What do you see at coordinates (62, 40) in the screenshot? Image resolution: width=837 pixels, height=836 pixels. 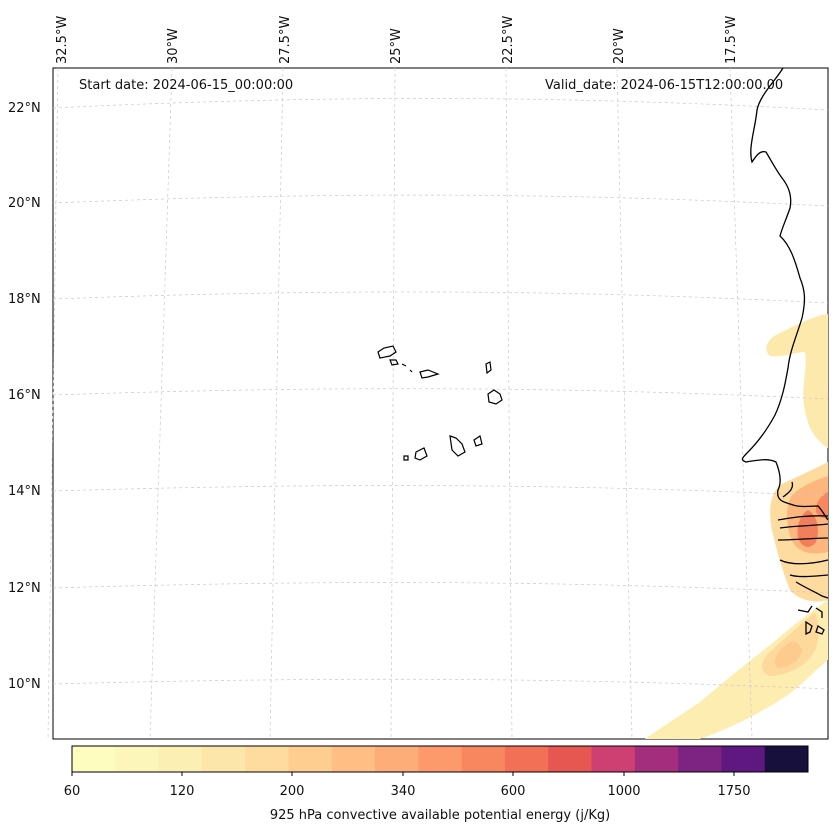 I see `lon-label: 32.5°W` at bounding box center [62, 40].